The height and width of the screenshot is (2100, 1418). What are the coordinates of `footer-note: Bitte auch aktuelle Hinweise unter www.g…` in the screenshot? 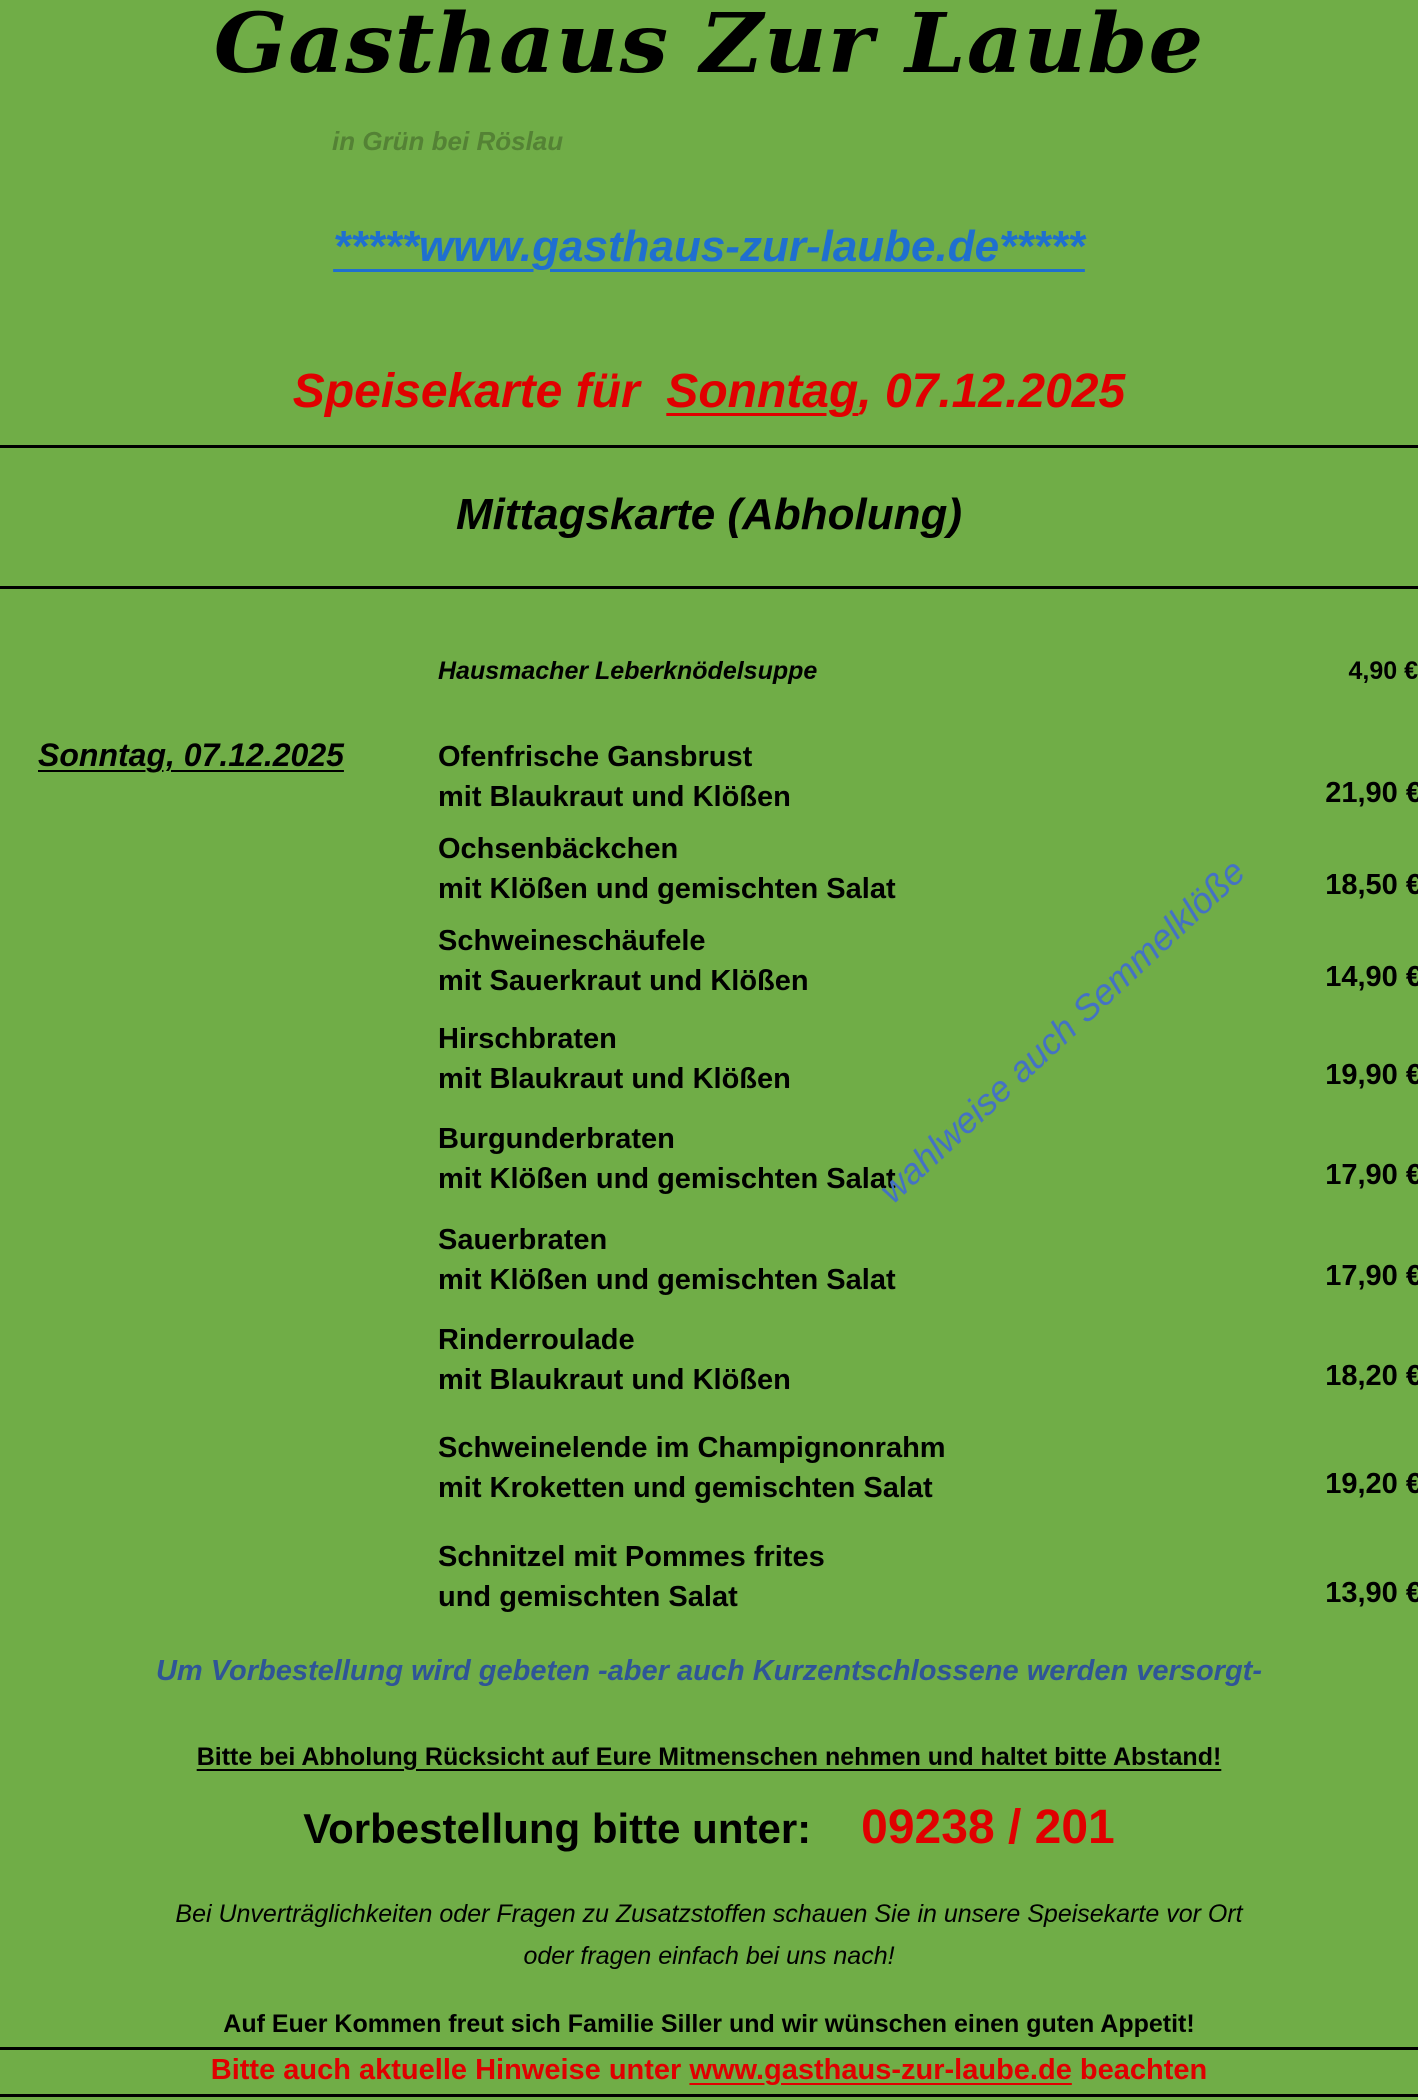 It's located at (709, 2070).